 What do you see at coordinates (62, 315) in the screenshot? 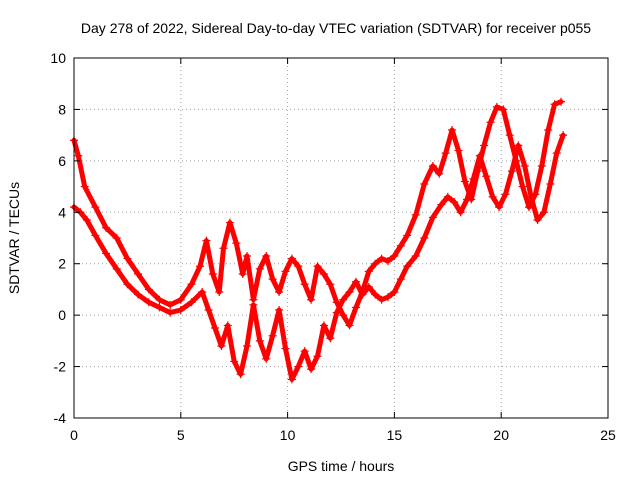
I see `y-tick-label: 0` at bounding box center [62, 315].